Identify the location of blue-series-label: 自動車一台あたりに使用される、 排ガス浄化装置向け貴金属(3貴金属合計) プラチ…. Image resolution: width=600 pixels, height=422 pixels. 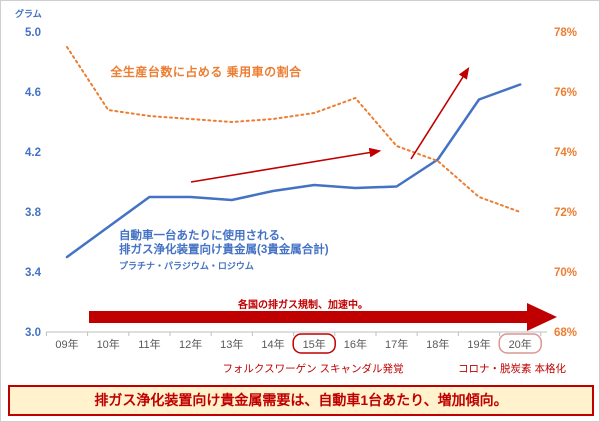
(224, 251).